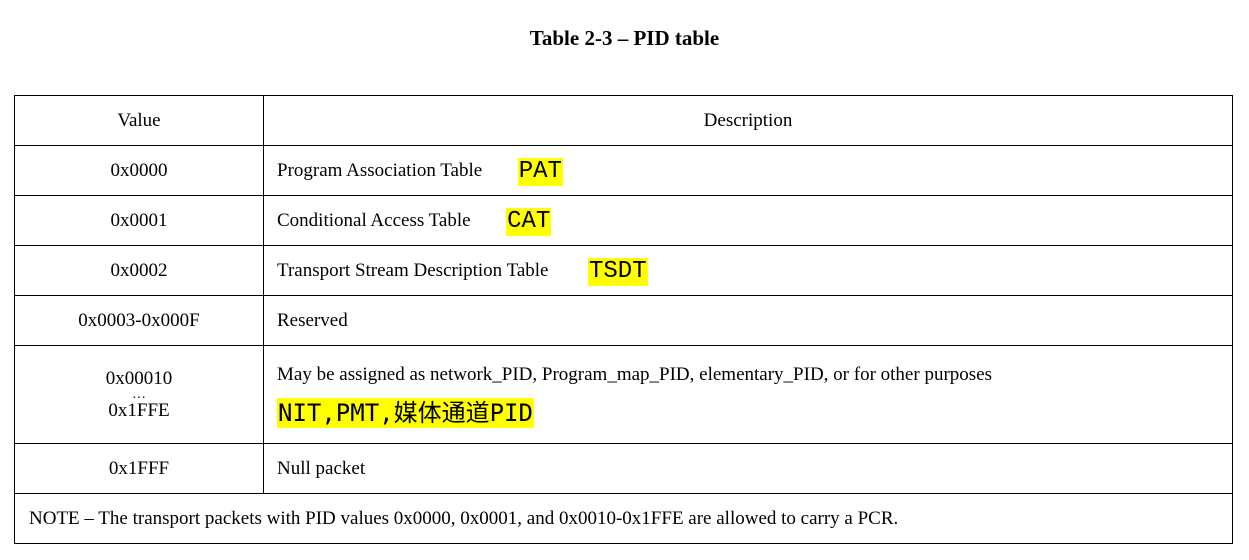  What do you see at coordinates (139, 468) in the screenshot?
I see `row-value: 0x1FFF` at bounding box center [139, 468].